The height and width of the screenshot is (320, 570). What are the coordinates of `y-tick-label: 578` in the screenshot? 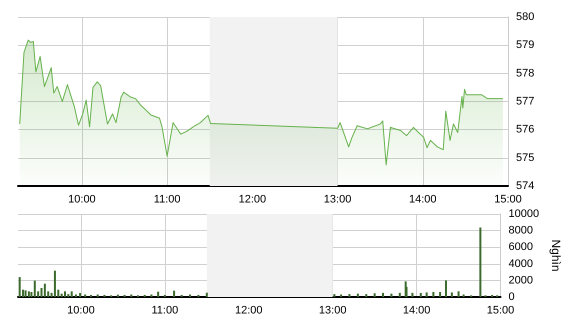 It's located at (525, 73).